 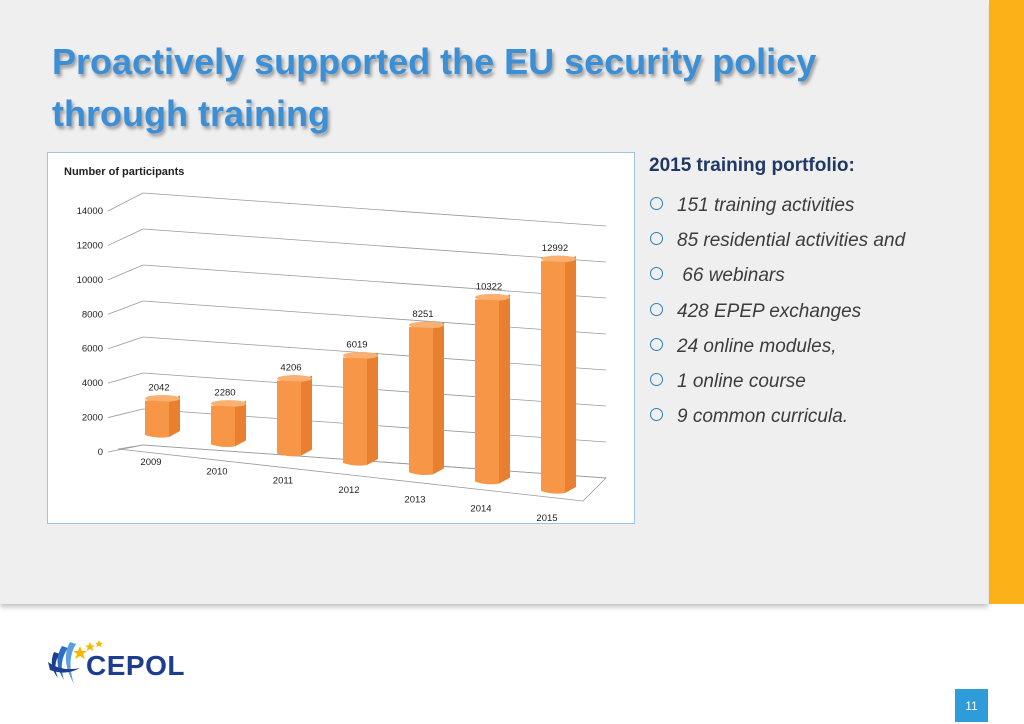 I want to click on x-tick-label: 2015, so click(x=546, y=518).